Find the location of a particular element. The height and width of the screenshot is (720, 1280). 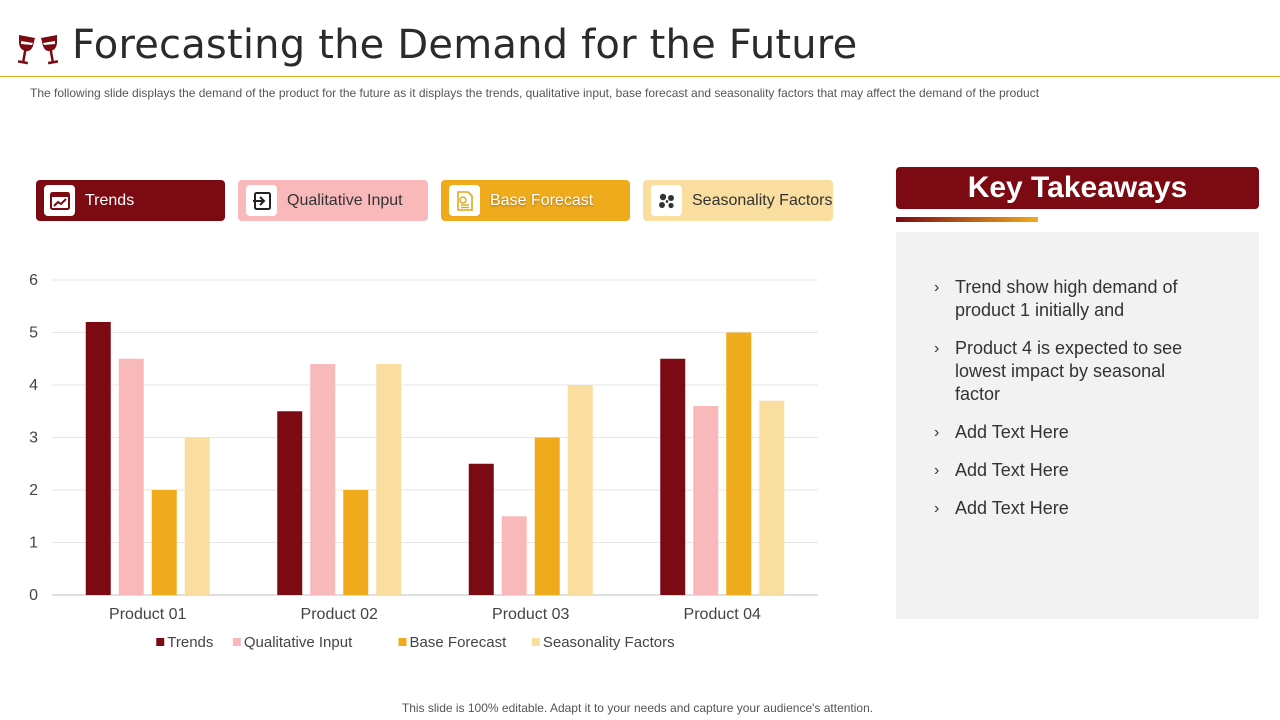

weather-icon is located at coordinates (666, 200).